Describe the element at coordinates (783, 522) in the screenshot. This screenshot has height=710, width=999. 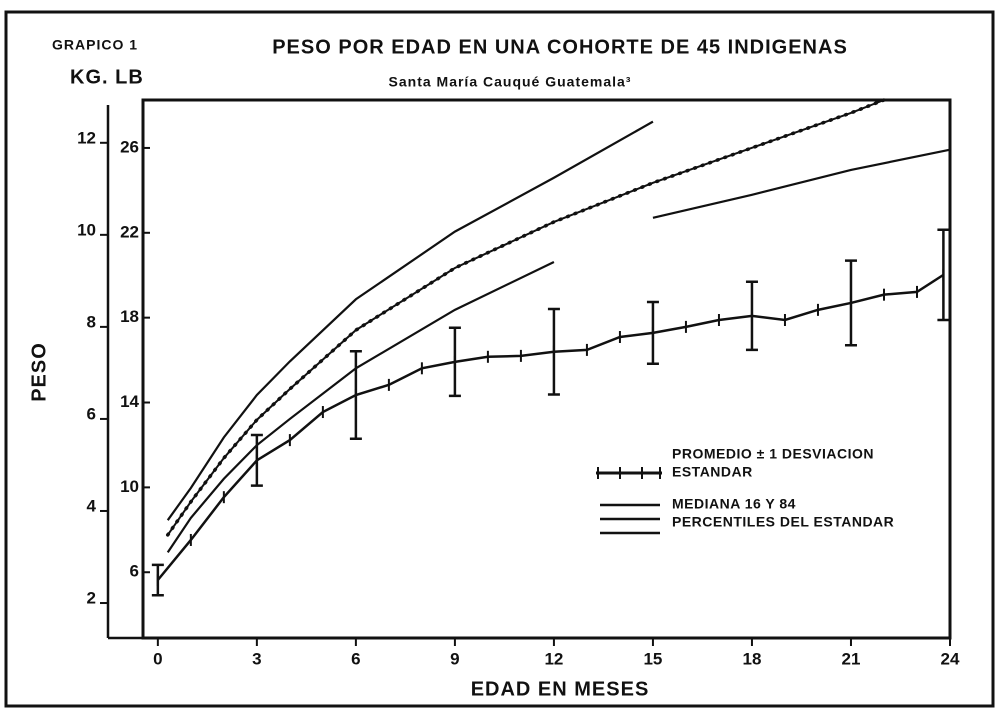
I see `legend-label: PERCENTILES DEL ESTANDAR` at that location.